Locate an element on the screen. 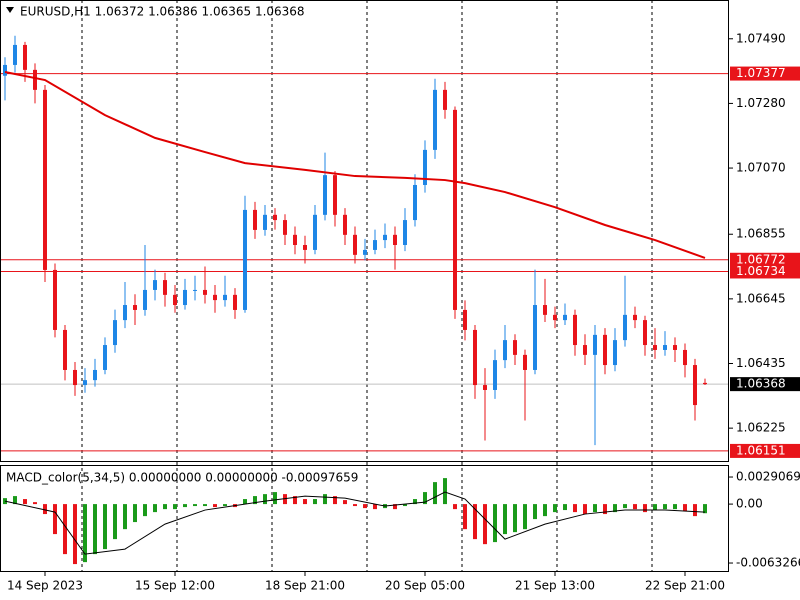 Image resolution: width=800 pixels, height=600 pixels. x-tick-label: 18 Sep 21:00 is located at coordinates (305, 586).